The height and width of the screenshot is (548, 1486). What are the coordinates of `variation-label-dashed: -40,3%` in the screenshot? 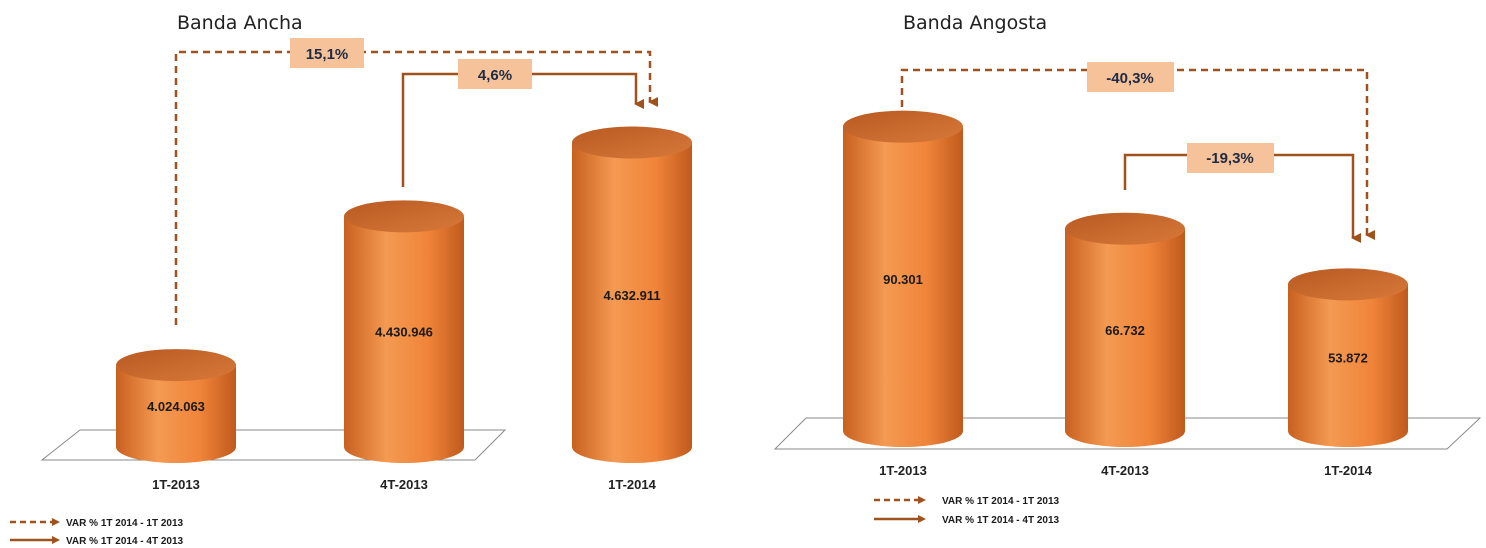 It's located at (1130, 78).